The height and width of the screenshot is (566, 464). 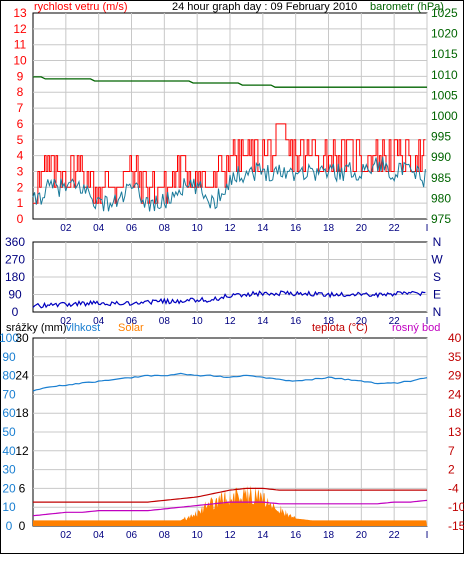 What do you see at coordinates (296, 228) in the screenshot?
I see `p1-x-tick: 16` at bounding box center [296, 228].